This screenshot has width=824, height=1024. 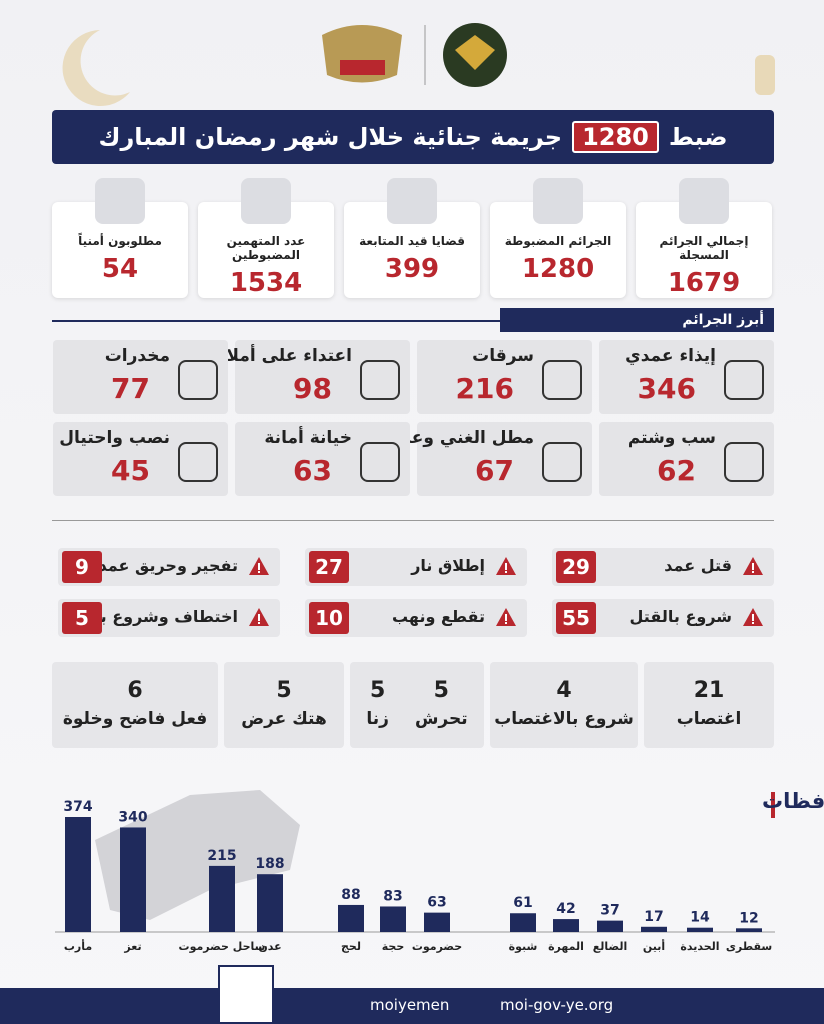 I want to click on value-label: 42, so click(x=565, y=909).